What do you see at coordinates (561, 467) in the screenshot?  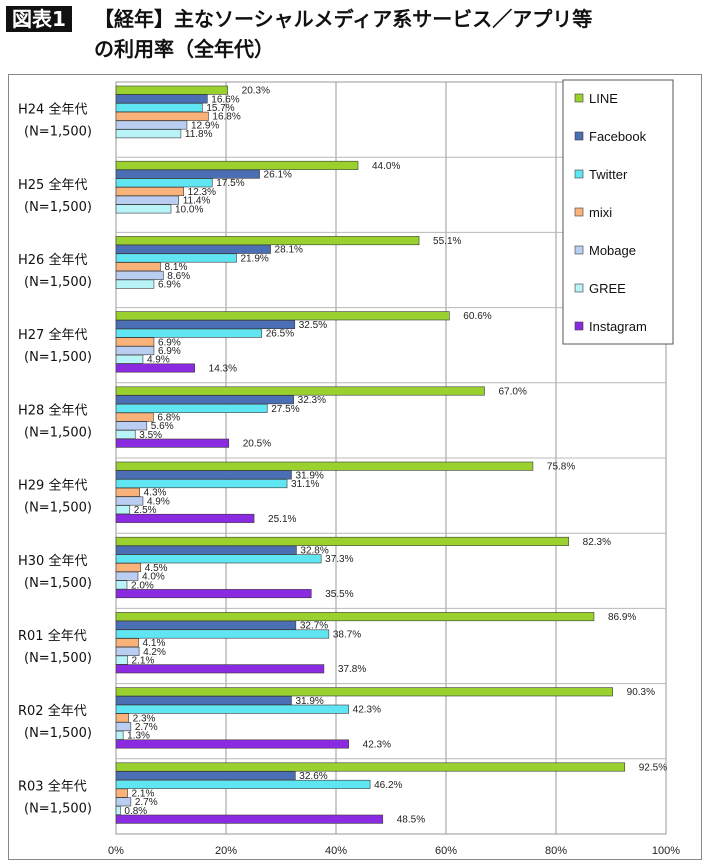 I see `data-label: 75.8%` at bounding box center [561, 467].